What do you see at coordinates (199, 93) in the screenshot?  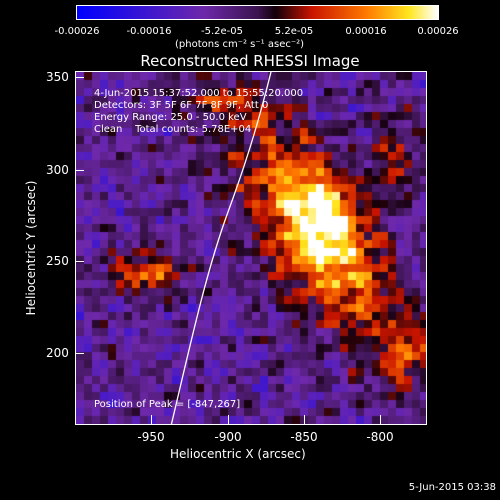 I see `info-time-range: 4-Jun-2015 15:37:52.000 to 15:55:20.000` at bounding box center [199, 93].